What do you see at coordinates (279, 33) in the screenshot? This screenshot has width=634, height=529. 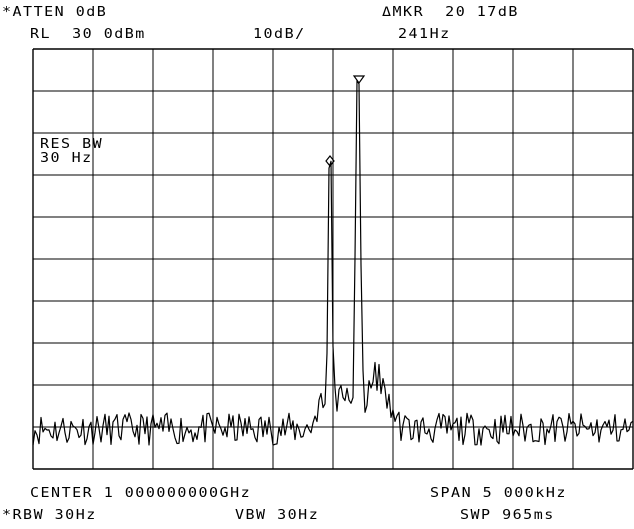 I see `scale-readout: 10dB/` at bounding box center [279, 33].